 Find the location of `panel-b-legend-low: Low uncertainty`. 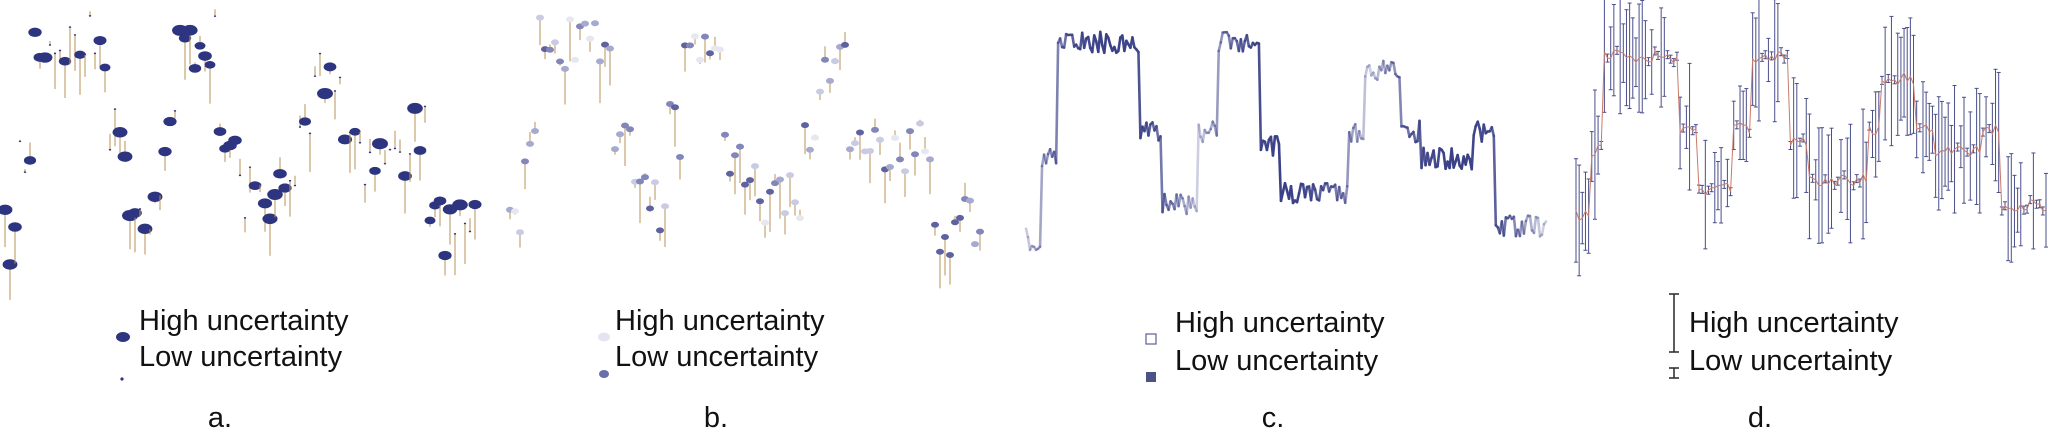

panel-b-legend-low: Low uncertainty is located at coordinates (757, 359).